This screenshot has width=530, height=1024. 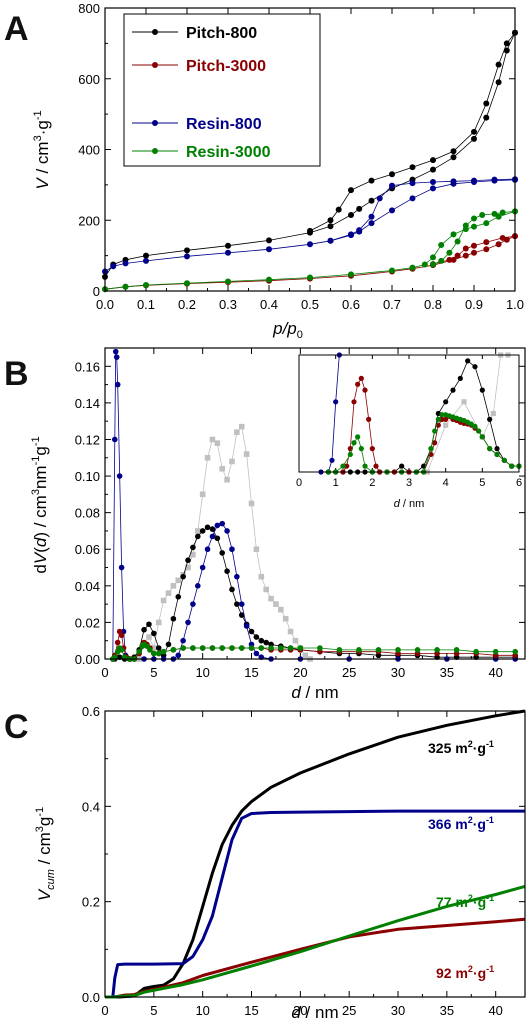 I want to click on legend-item-pitch-800: Pitch-800, so click(x=194, y=33).